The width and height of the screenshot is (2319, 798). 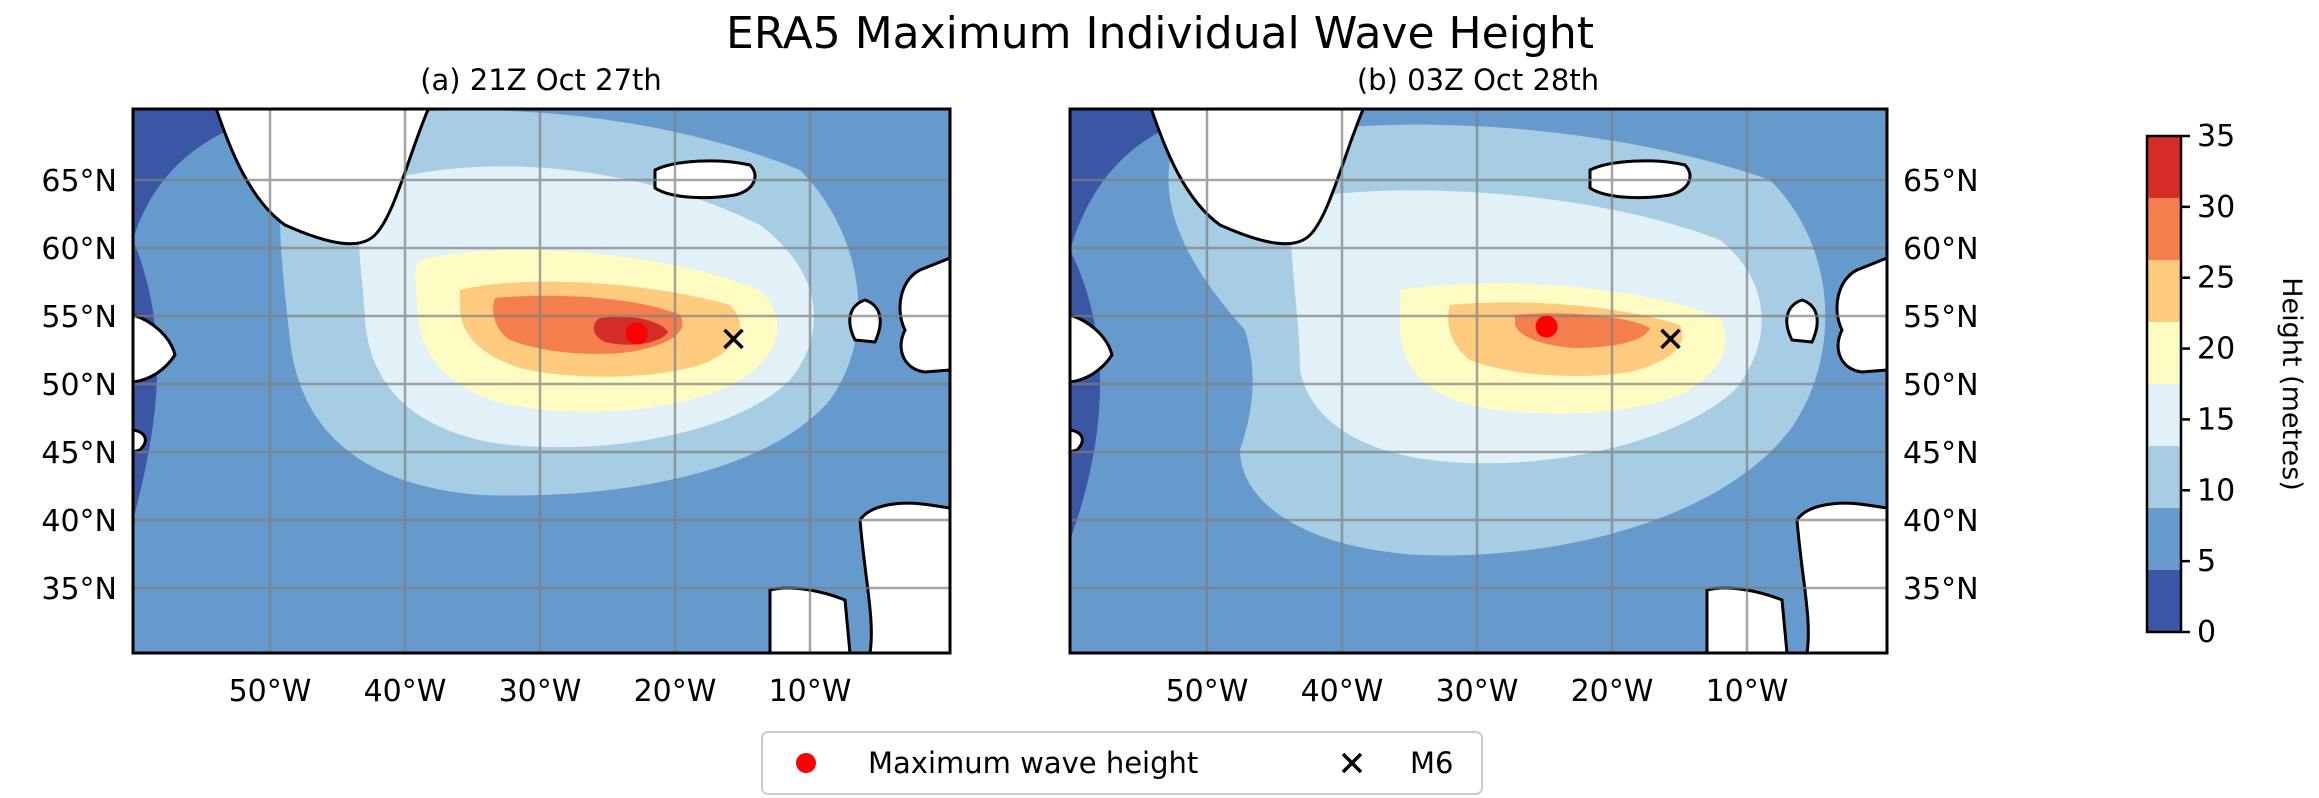 What do you see at coordinates (541, 80) in the screenshot?
I see `panel-a-subtitle: (a) 21Z Oct 27th` at bounding box center [541, 80].